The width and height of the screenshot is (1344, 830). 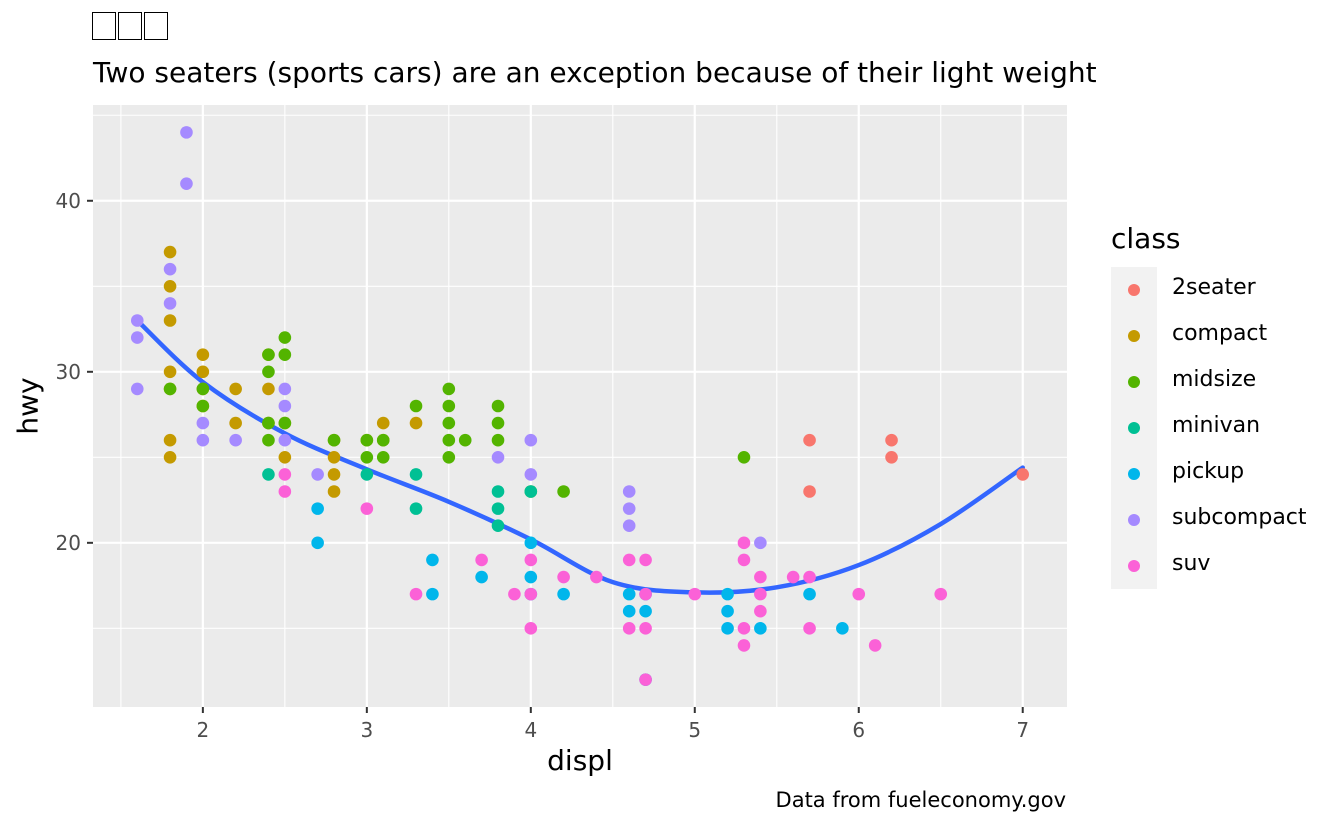 I want to click on legend-label: 2seater, so click(x=1214, y=287).